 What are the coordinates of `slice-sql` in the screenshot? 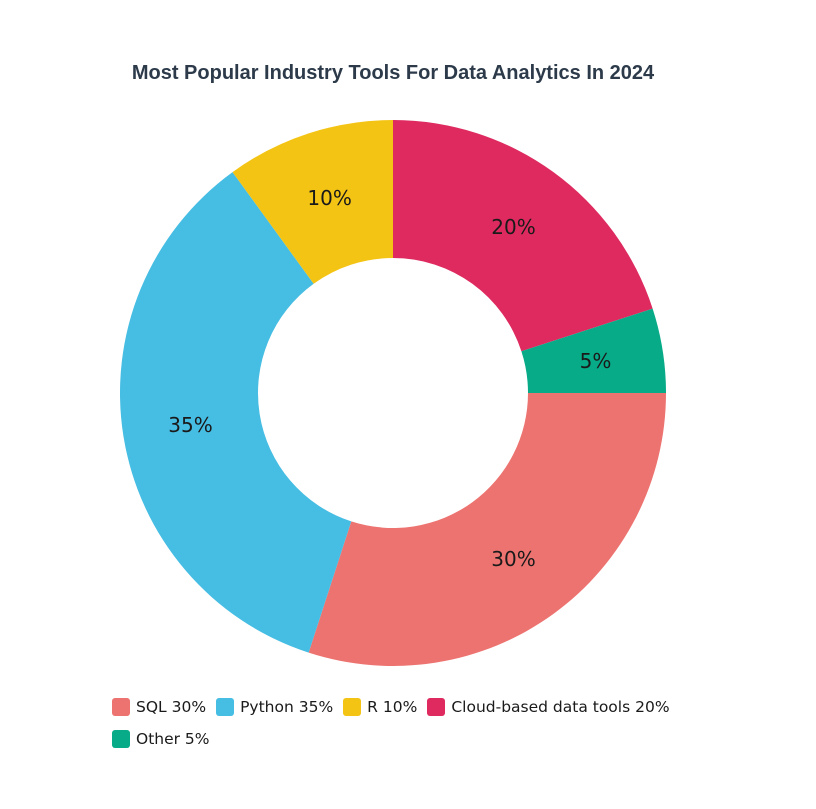 It's located at (487, 529).